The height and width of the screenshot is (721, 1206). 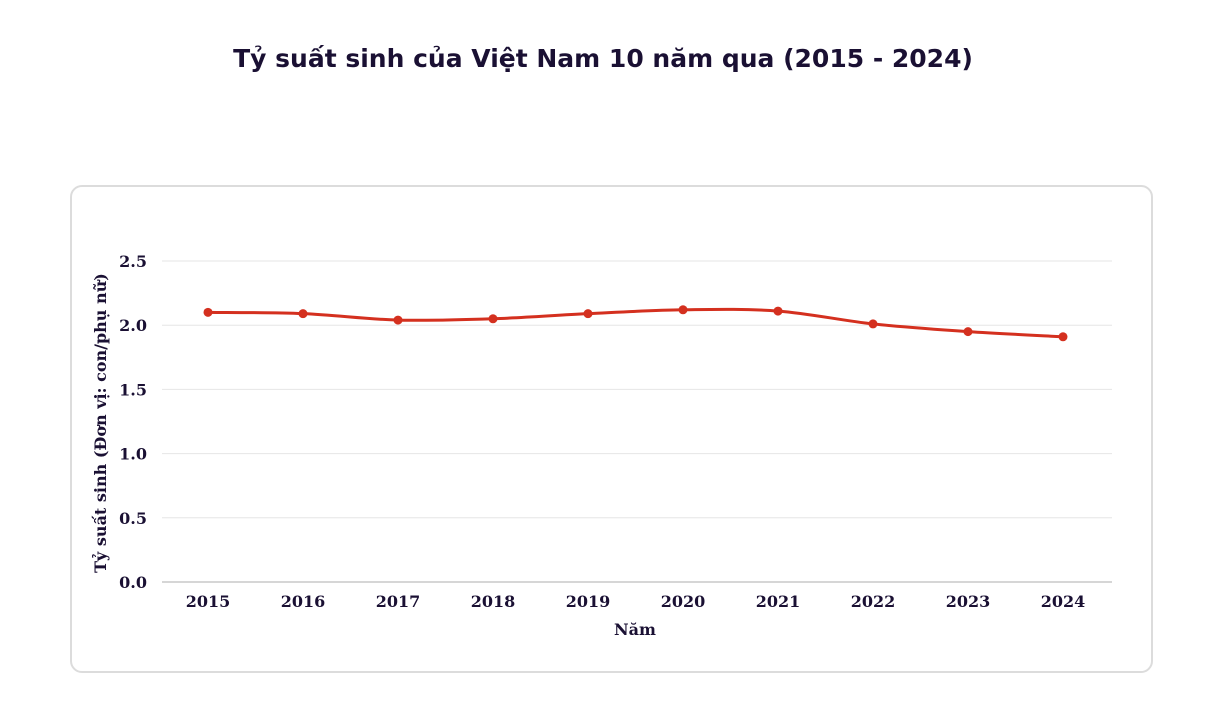 I want to click on series-line, so click(x=635, y=323).